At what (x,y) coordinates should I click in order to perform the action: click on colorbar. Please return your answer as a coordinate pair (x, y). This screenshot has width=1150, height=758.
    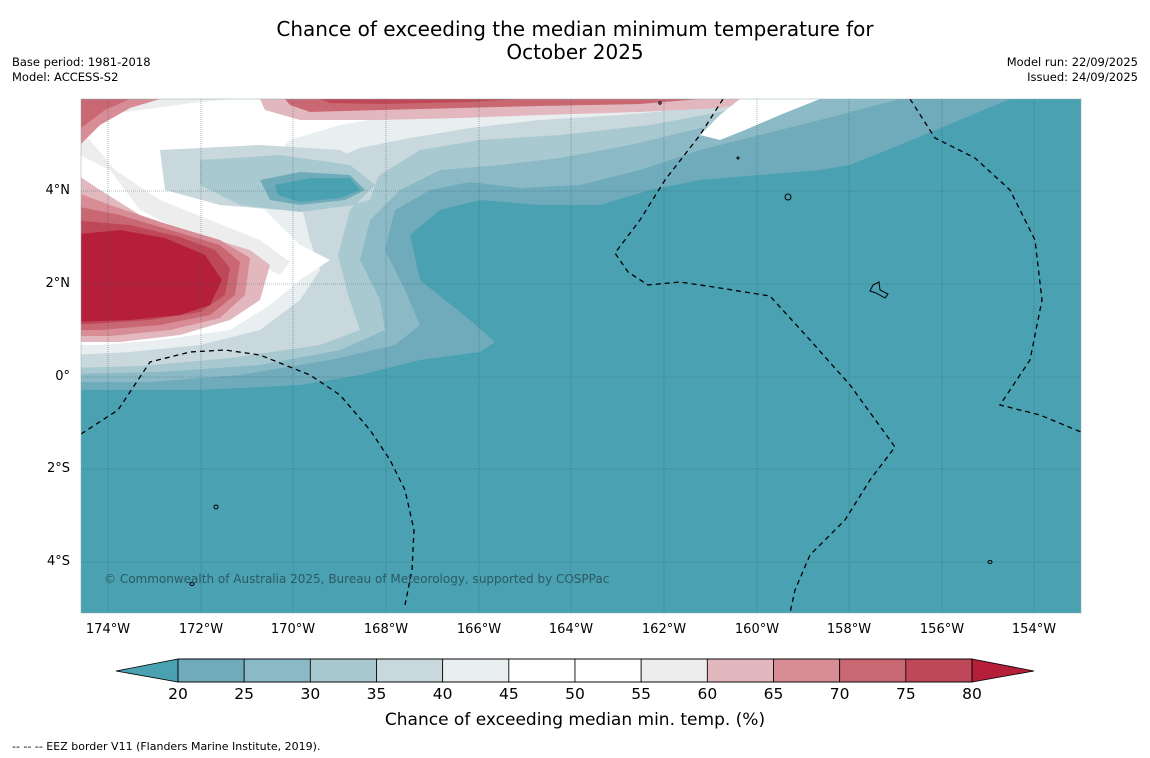
    Looking at the image, I should click on (575, 670).